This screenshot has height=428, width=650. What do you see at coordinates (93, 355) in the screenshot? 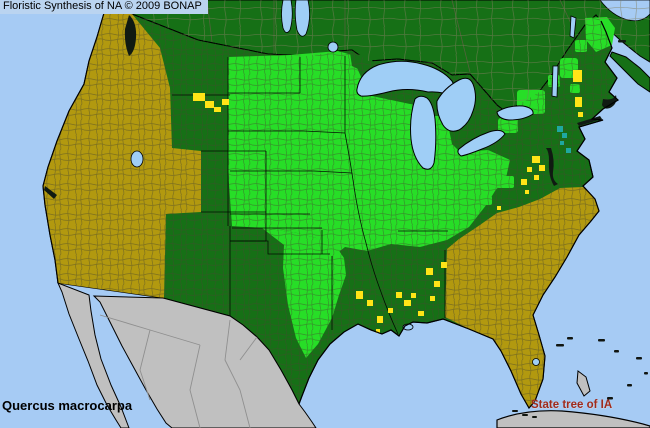
I see `baja-california` at bounding box center [93, 355].